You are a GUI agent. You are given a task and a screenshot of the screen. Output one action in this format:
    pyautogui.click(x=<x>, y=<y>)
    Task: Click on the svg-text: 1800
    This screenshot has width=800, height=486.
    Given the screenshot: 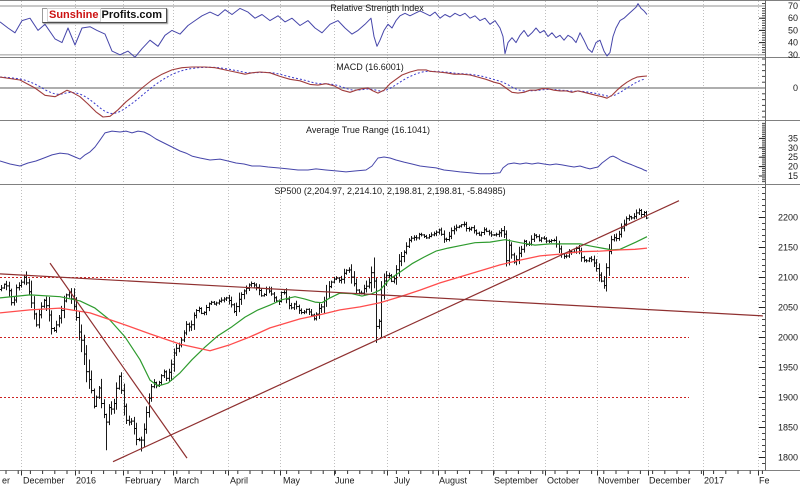 What is the action you would take?
    pyautogui.click(x=788, y=458)
    